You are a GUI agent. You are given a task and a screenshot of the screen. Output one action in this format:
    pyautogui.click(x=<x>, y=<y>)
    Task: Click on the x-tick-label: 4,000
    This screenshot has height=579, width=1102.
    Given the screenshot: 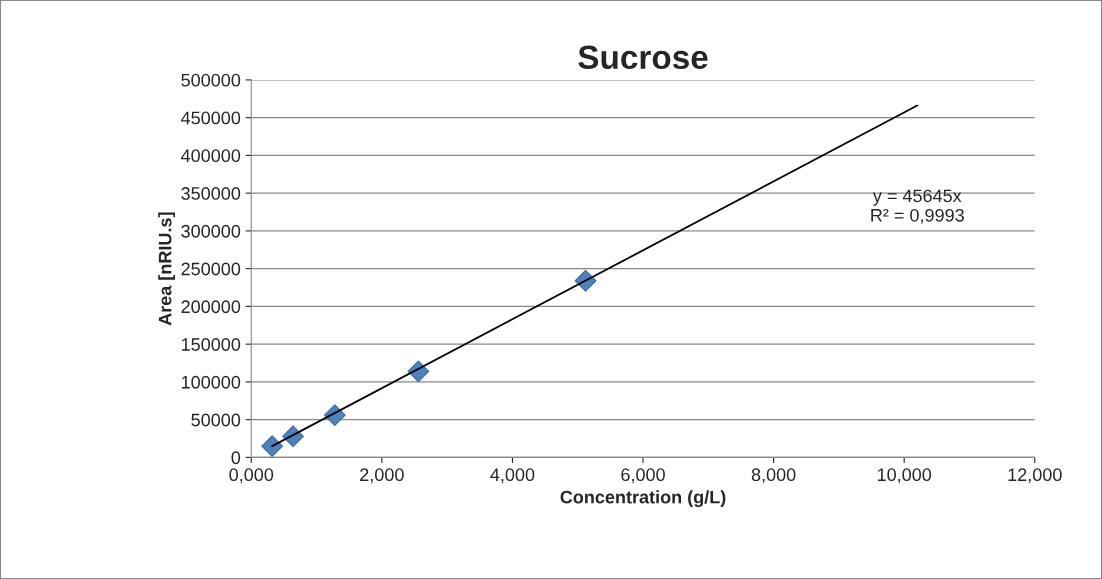 What is the action you would take?
    pyautogui.click(x=512, y=476)
    